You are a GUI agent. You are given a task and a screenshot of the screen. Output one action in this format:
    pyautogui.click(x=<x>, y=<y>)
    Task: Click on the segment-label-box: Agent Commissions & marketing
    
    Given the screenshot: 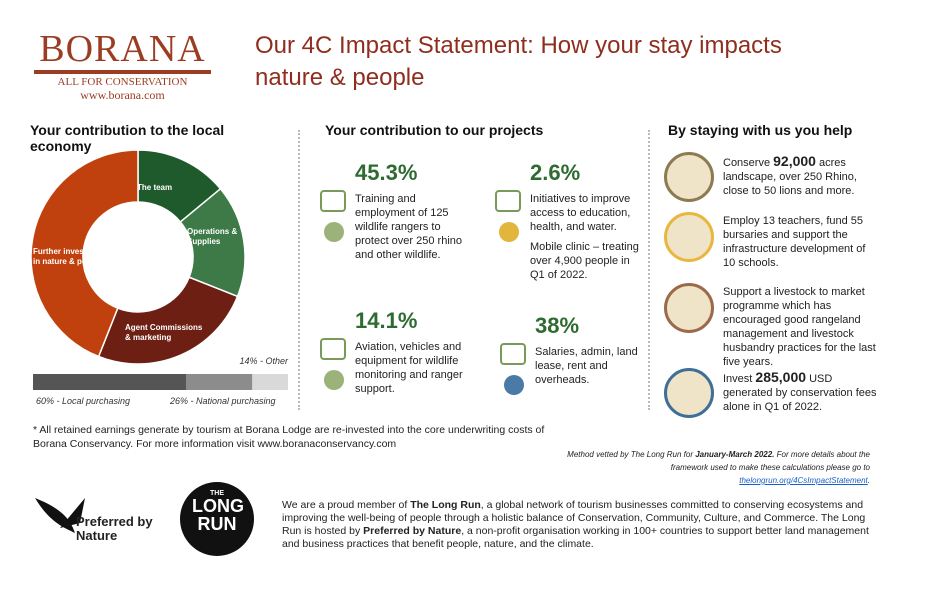 What is the action you would take?
    pyautogui.click(x=164, y=332)
    